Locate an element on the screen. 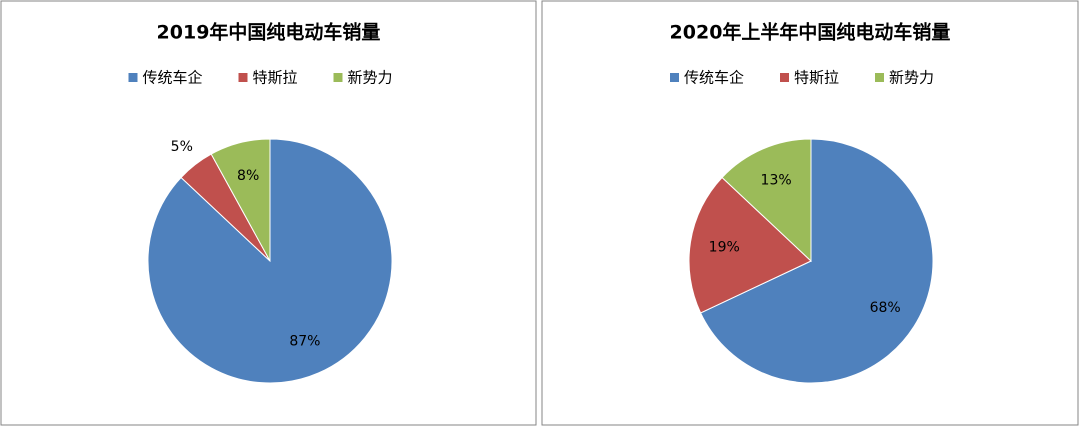  chart-title: 2020年上半年中国纯电动车销量 is located at coordinates (810, 32).